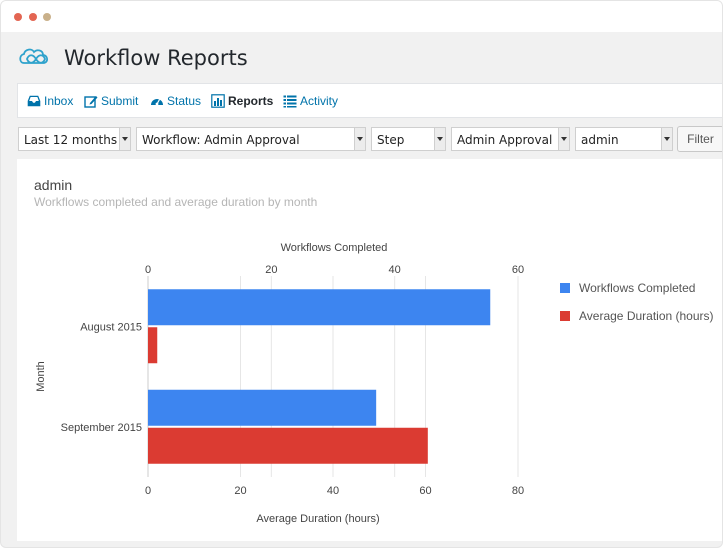 This screenshot has width=723, height=548. What do you see at coordinates (408, 139) in the screenshot?
I see `step-type-select: Step` at bounding box center [408, 139].